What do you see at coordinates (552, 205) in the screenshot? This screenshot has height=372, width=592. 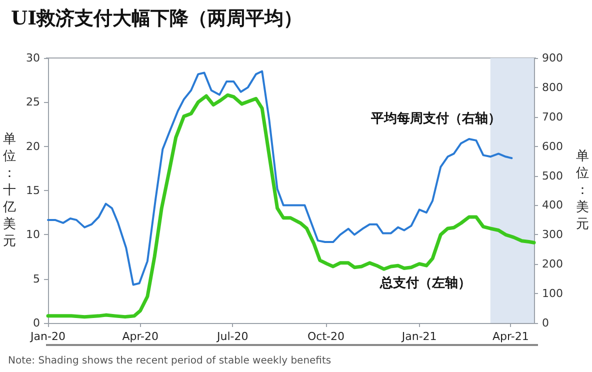 I see `y2-tick-label: 400` at bounding box center [552, 205].